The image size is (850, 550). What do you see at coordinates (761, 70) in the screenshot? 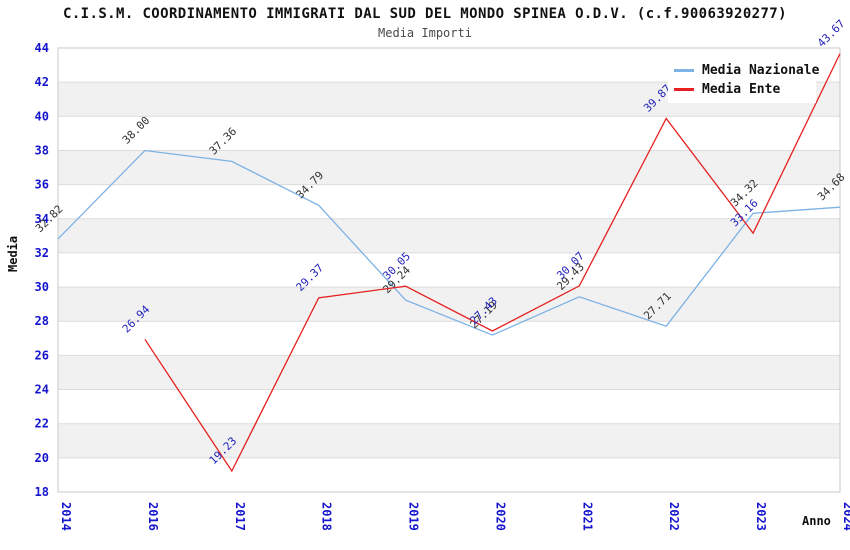
I see `legend-label-nazionale: Media Nazionale` at bounding box center [761, 70].